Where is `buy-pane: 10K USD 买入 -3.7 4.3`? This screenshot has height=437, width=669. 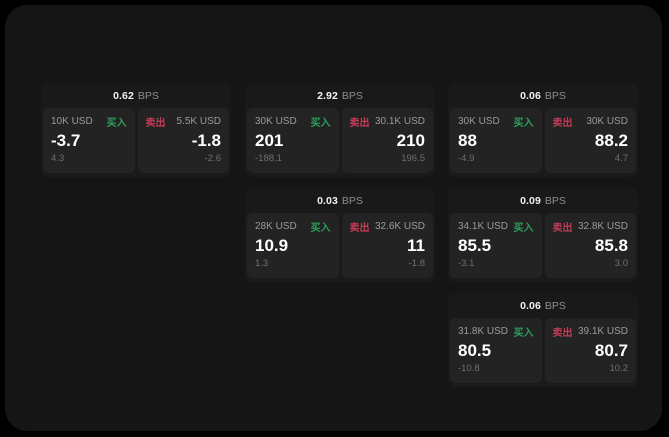 buy-pane: 10K USD 买入 -3.7 4.3 is located at coordinates (89, 140).